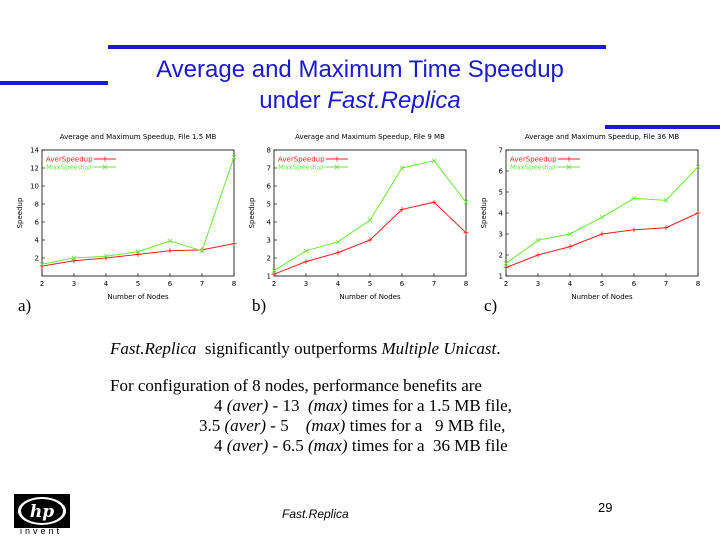  I want to click on y-tick-label: 1, so click(269, 277).